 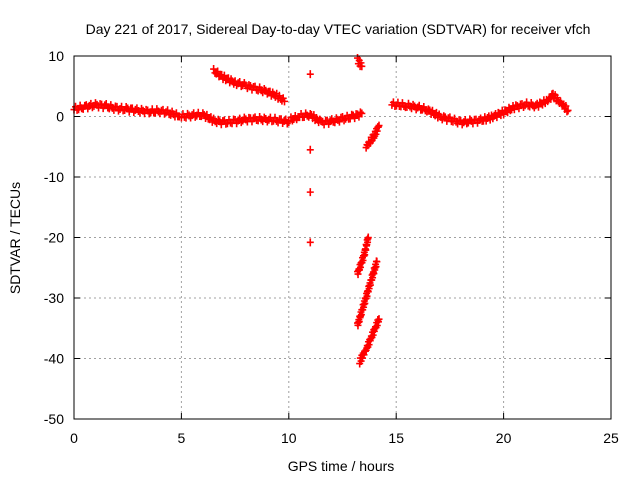 I want to click on series-streak-c, so click(x=369, y=341).